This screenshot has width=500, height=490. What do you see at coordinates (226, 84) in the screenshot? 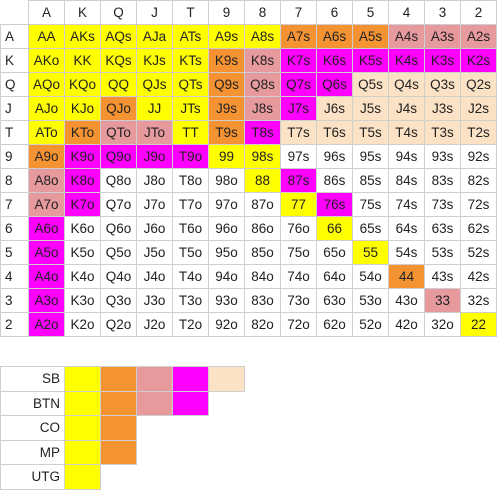
I see `hand-cell: Q9s` at bounding box center [226, 84].